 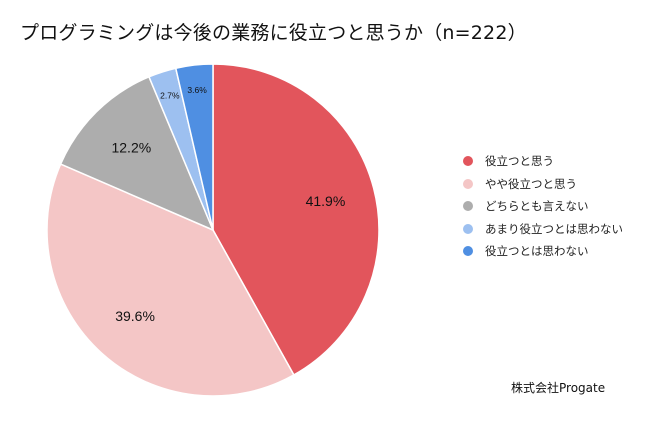 What do you see at coordinates (537, 206) in the screenshot?
I see `legend-label: どちらとも言えない` at bounding box center [537, 206].